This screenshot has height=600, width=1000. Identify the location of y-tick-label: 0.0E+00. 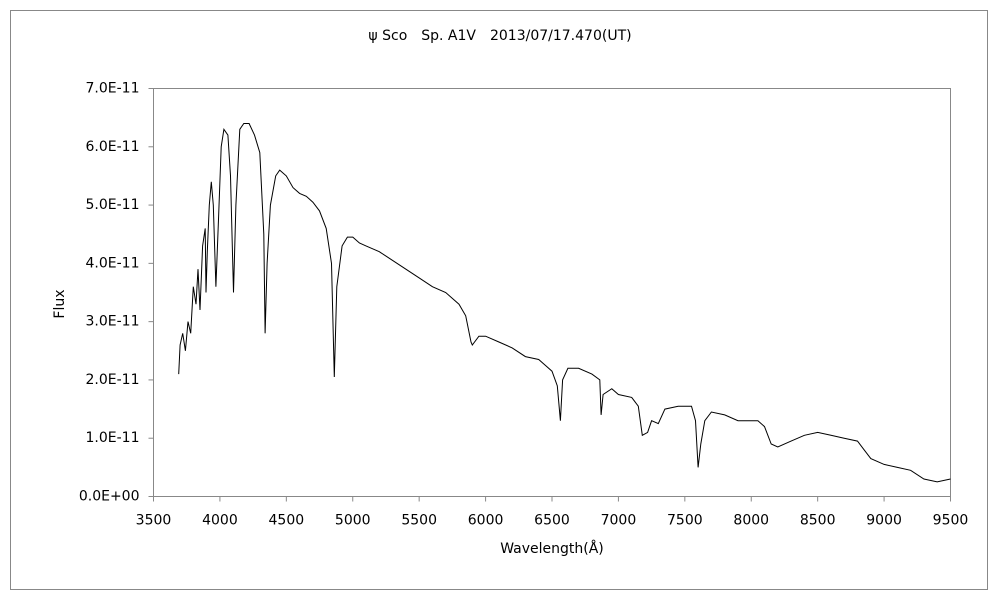
(109, 497).